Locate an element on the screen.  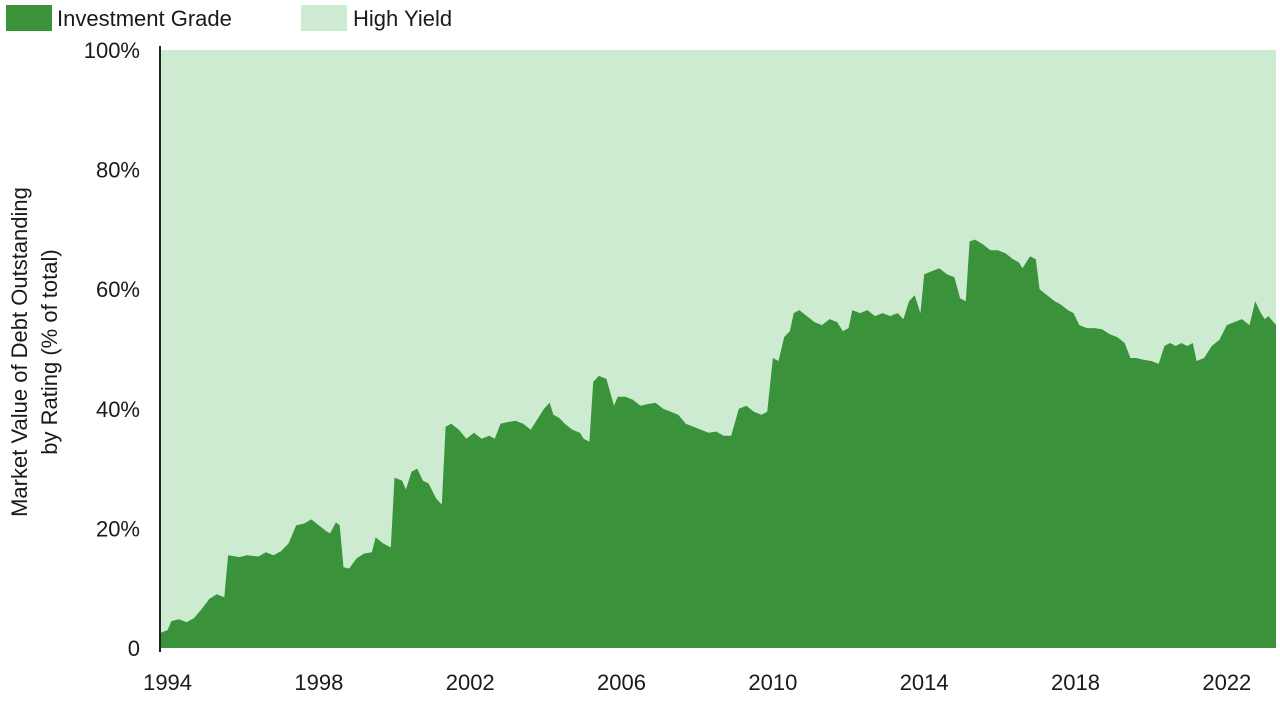
x-tick-label: 2010 is located at coordinates (772, 682).